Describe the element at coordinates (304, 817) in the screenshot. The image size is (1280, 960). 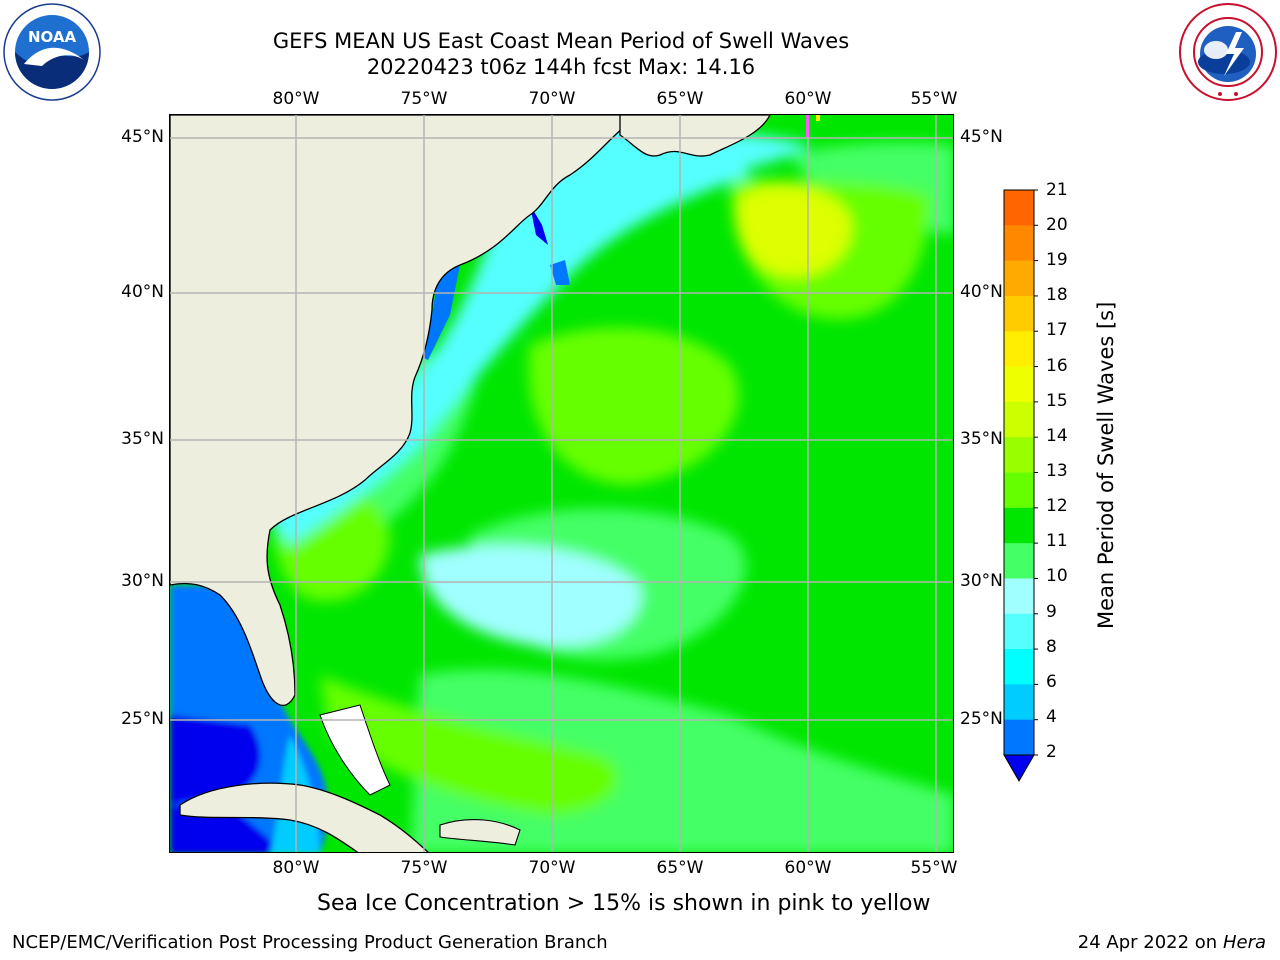
I see `land-cuba` at that location.